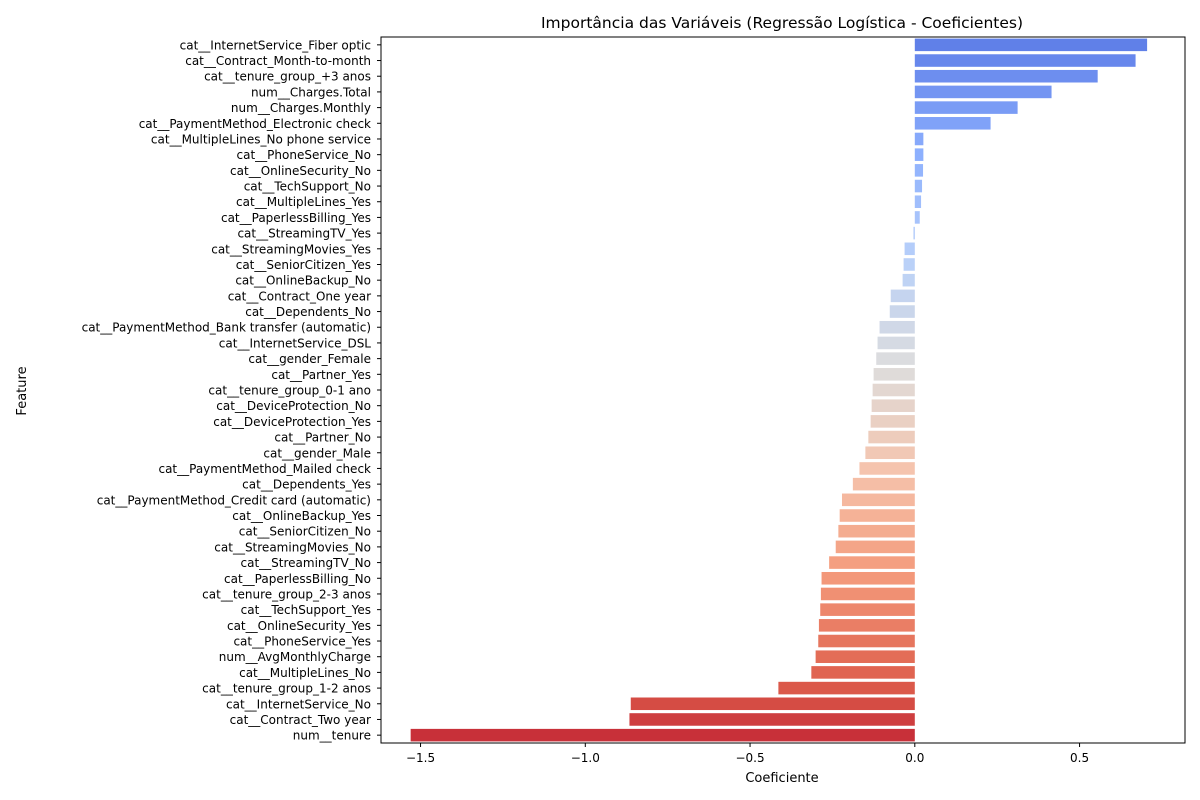 This screenshot has width=1200, height=800. What do you see at coordinates (298, 704) in the screenshot?
I see `y-tick-label: cat__InternetService_No` at bounding box center [298, 704].